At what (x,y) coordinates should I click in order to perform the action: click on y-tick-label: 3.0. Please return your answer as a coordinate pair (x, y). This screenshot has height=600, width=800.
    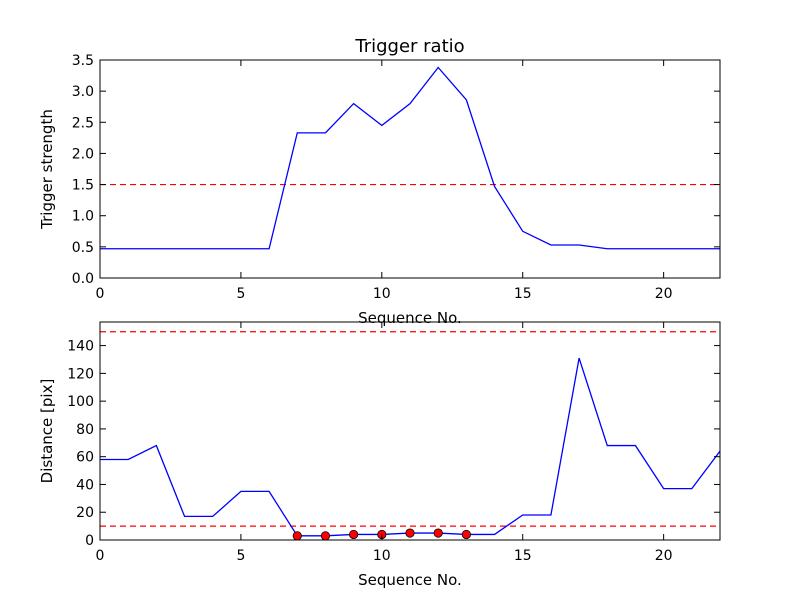
    Looking at the image, I should click on (83, 92).